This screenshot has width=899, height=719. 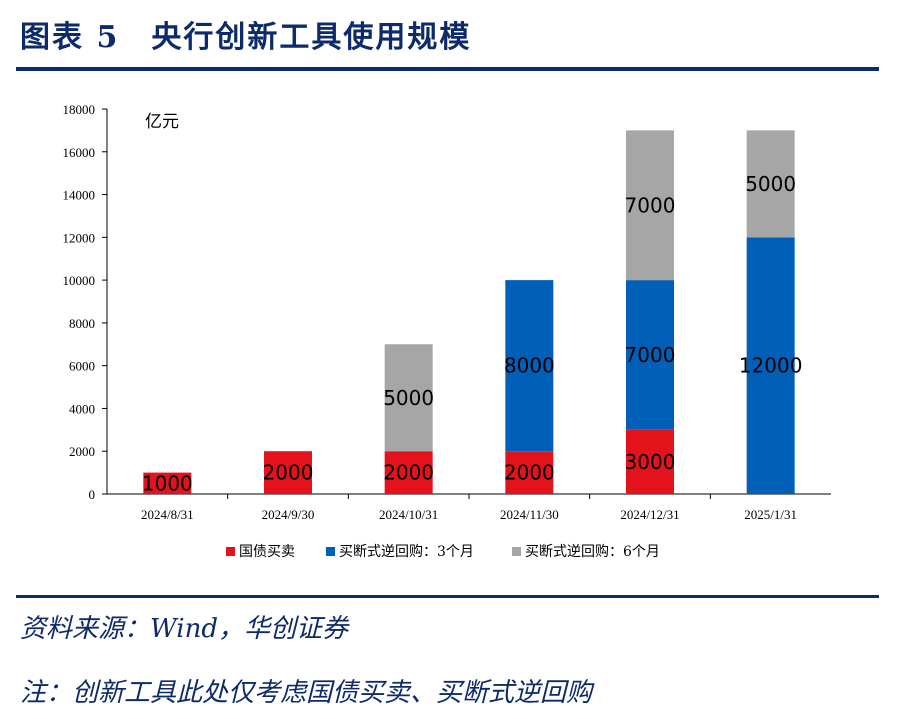 I want to click on legend-label: 买断式逆回购：3个月, so click(x=406, y=552).